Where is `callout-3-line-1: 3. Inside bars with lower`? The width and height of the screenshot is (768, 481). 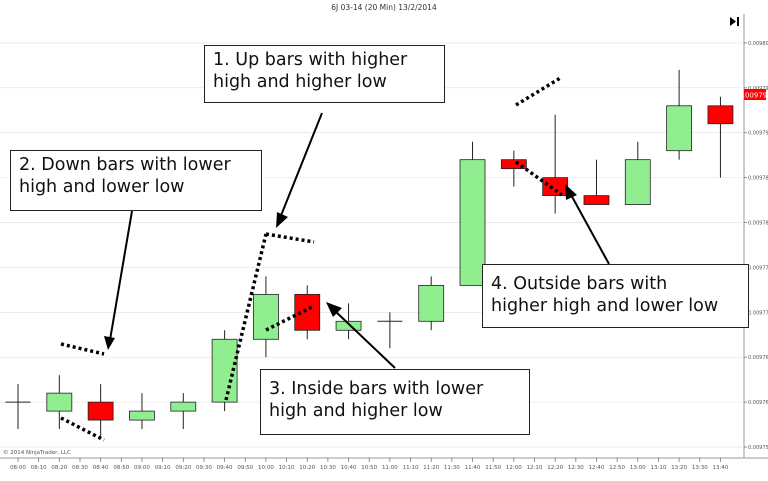
callout-3-line-1: 3. Inside bars with lower is located at coordinates (376, 389).